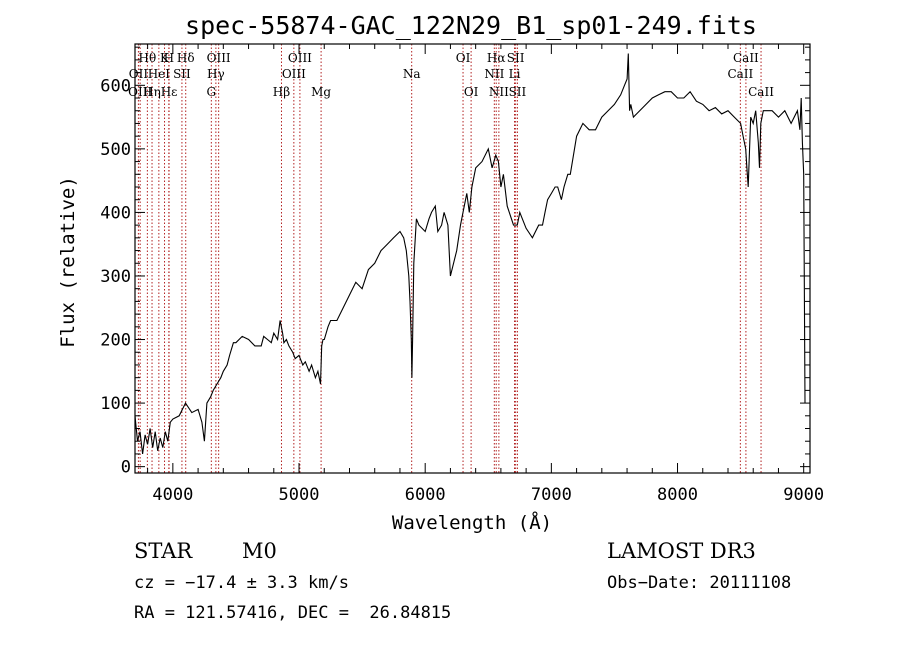  Describe the element at coordinates (148, 58) in the screenshot. I see `spectral-line-label: Hθ` at that location.